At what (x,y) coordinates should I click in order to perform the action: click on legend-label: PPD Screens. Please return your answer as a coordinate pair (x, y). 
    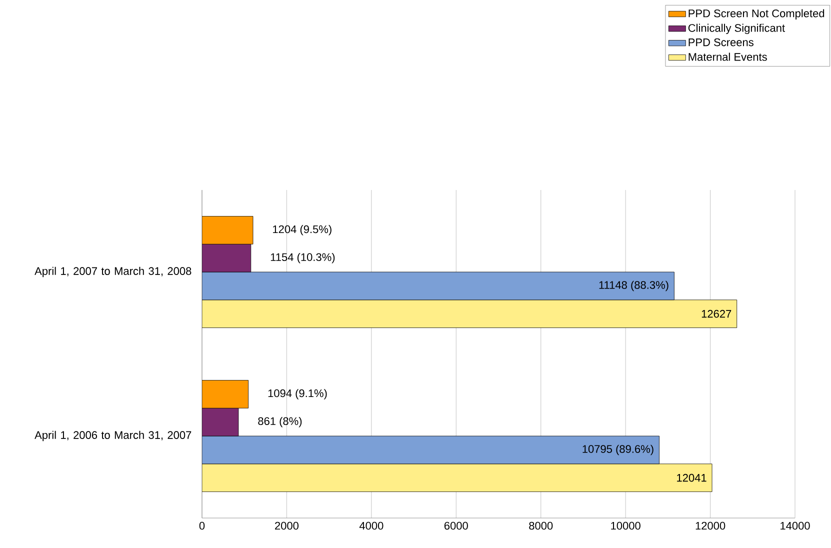
    Looking at the image, I should click on (721, 42).